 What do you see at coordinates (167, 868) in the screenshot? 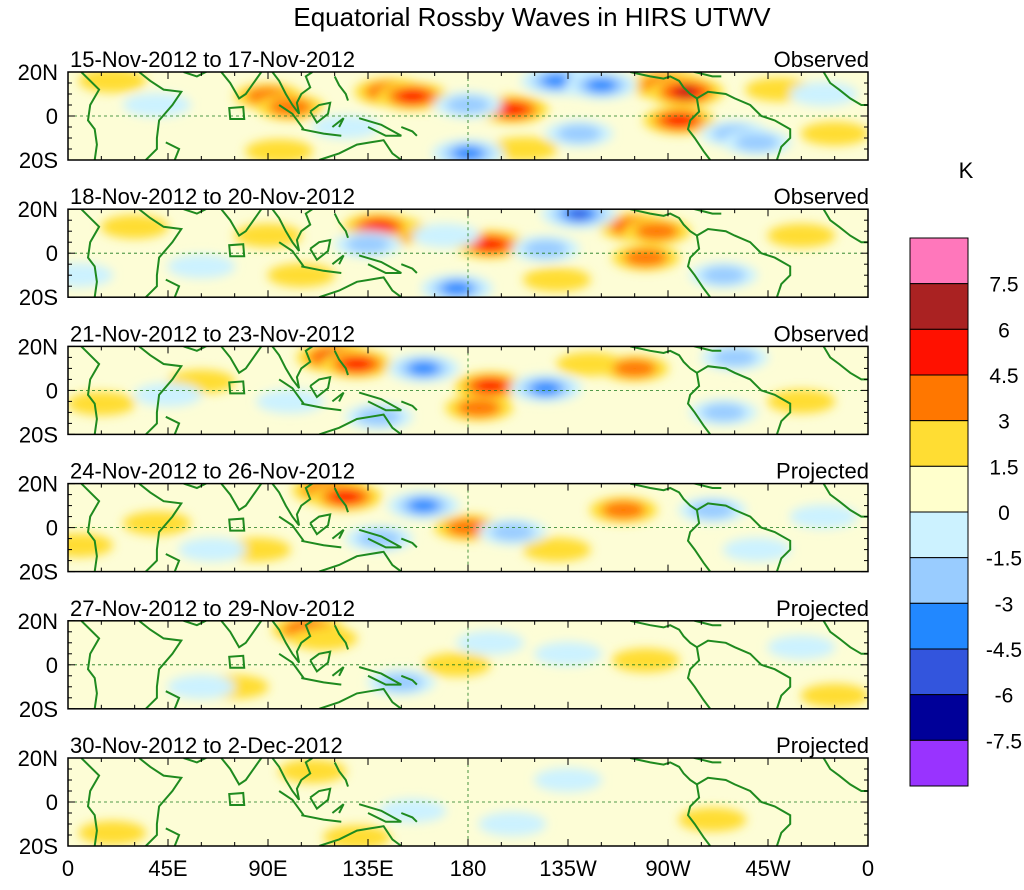
I see `x-tick-label: 45E` at bounding box center [167, 868].